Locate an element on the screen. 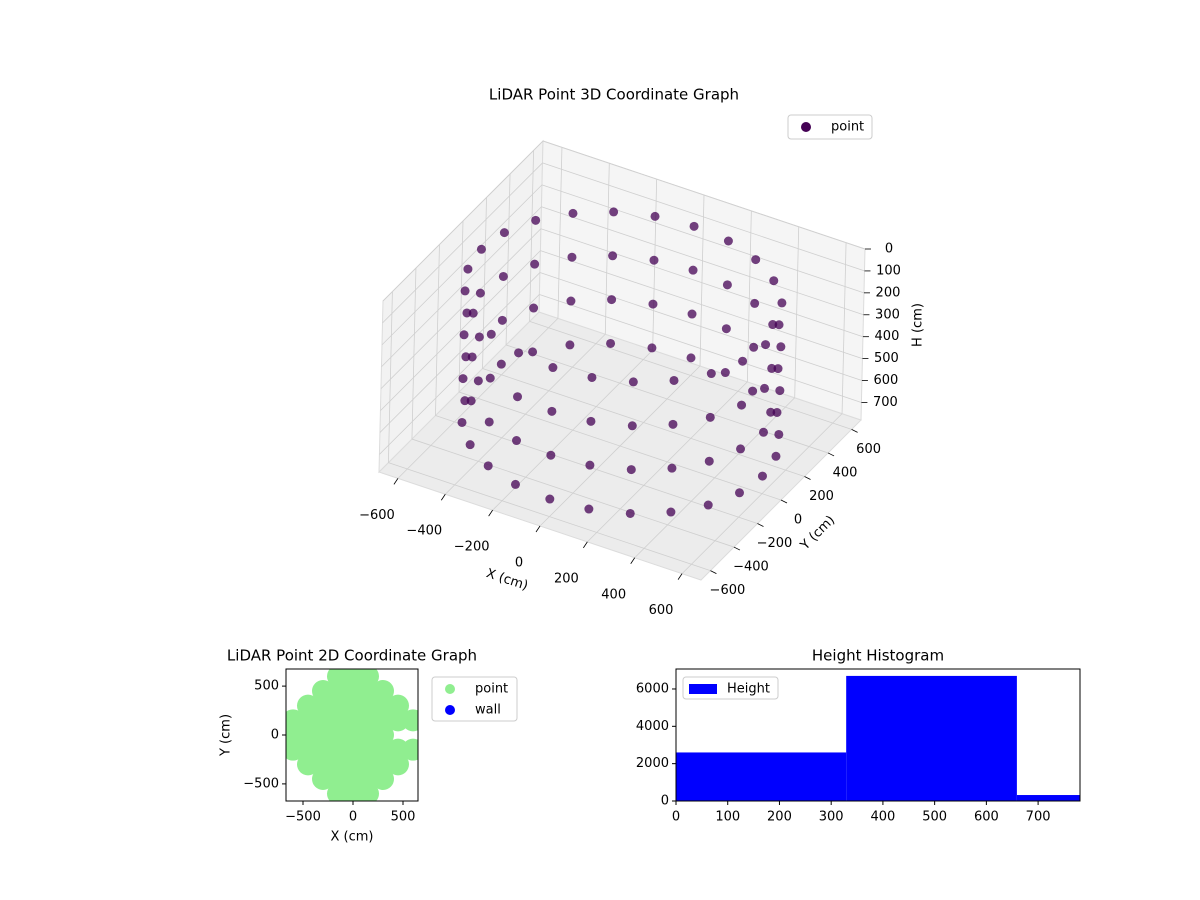 Image resolution: width=1200 pixels, height=900 pixels. y-tick-label: 600 is located at coordinates (868, 449).